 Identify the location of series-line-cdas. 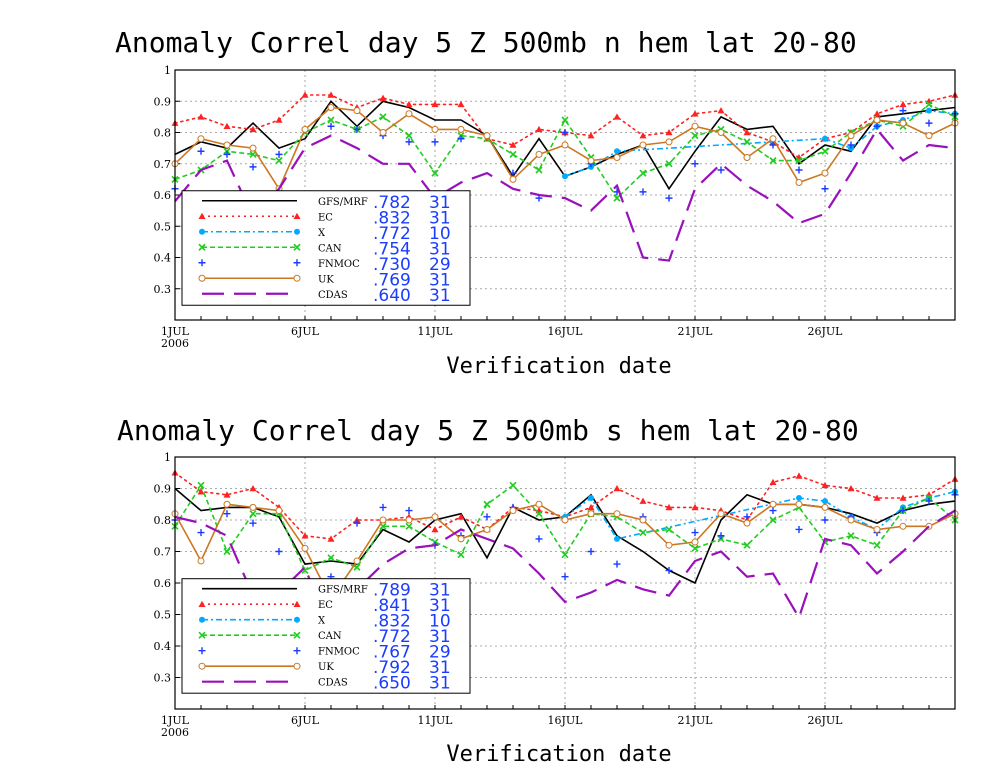
(565, 194).